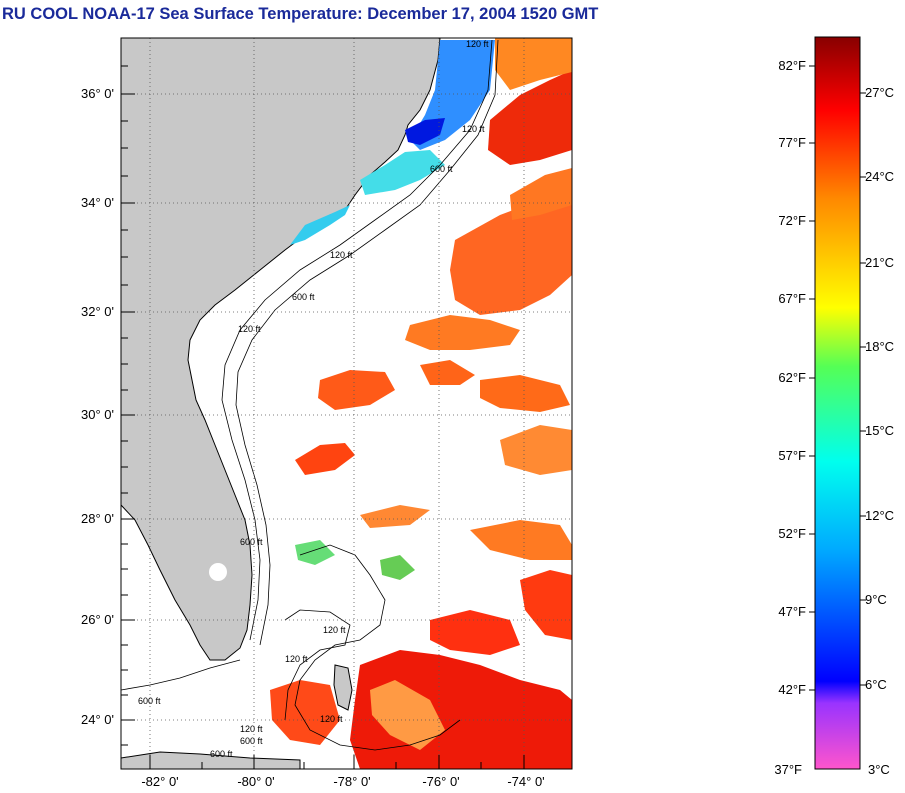 The width and height of the screenshot is (905, 793). What do you see at coordinates (530, 117) in the screenshot?
I see `sst-warm-gulfstream-north` at bounding box center [530, 117].